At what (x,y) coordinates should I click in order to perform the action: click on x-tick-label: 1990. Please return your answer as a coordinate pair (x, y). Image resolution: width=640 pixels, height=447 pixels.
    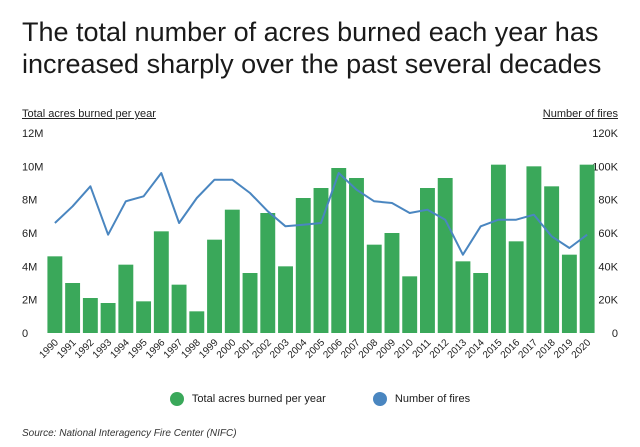
    Looking at the image, I should click on (49, 349).